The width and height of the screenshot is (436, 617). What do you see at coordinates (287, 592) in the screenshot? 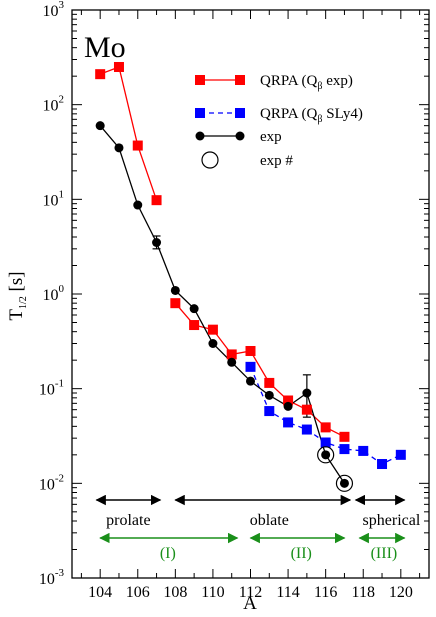
I see `x-tick-label: 114` at bounding box center [287, 592].